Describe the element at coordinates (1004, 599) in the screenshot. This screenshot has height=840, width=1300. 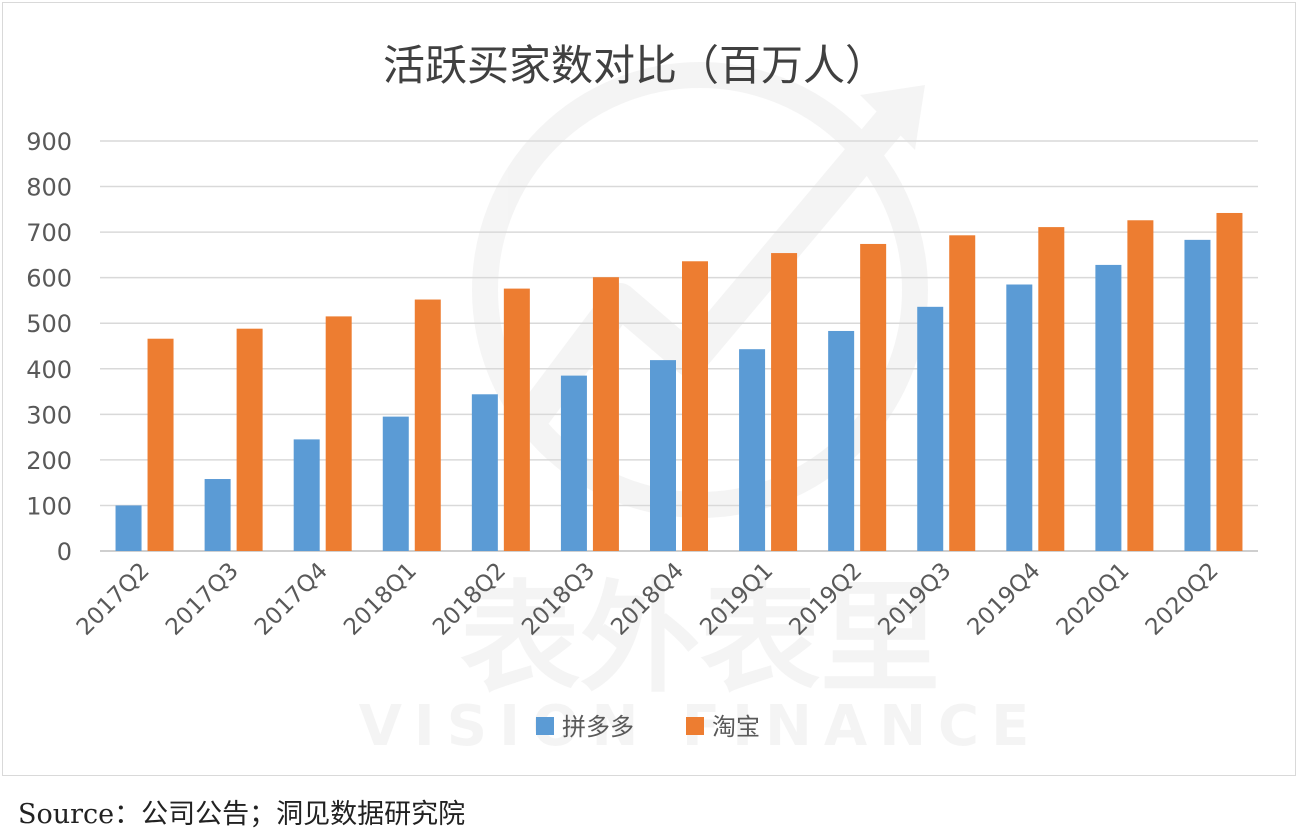
I see `x-tick-label: 2019Q4` at that location.